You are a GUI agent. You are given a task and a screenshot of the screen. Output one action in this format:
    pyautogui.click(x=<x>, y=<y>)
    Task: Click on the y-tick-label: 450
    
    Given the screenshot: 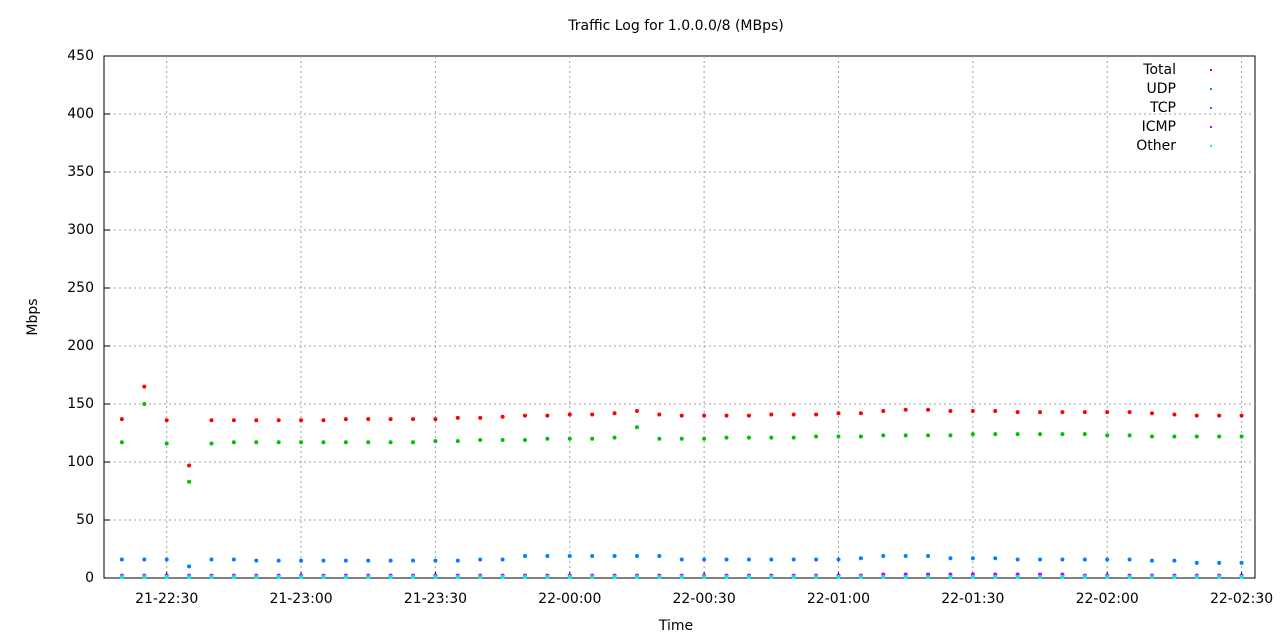 What is the action you would take?
    pyautogui.click(x=80, y=56)
    